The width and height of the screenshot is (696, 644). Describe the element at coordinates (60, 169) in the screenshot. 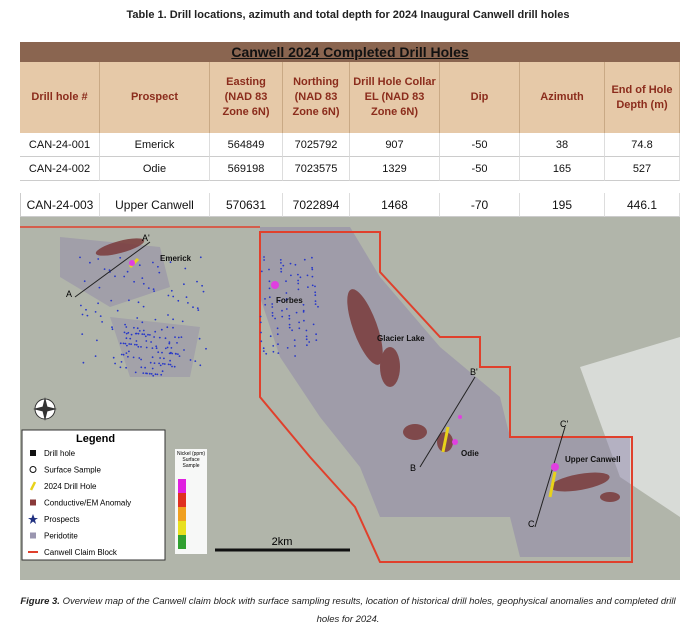

I see `table-cell: CAN-24-002` at that location.